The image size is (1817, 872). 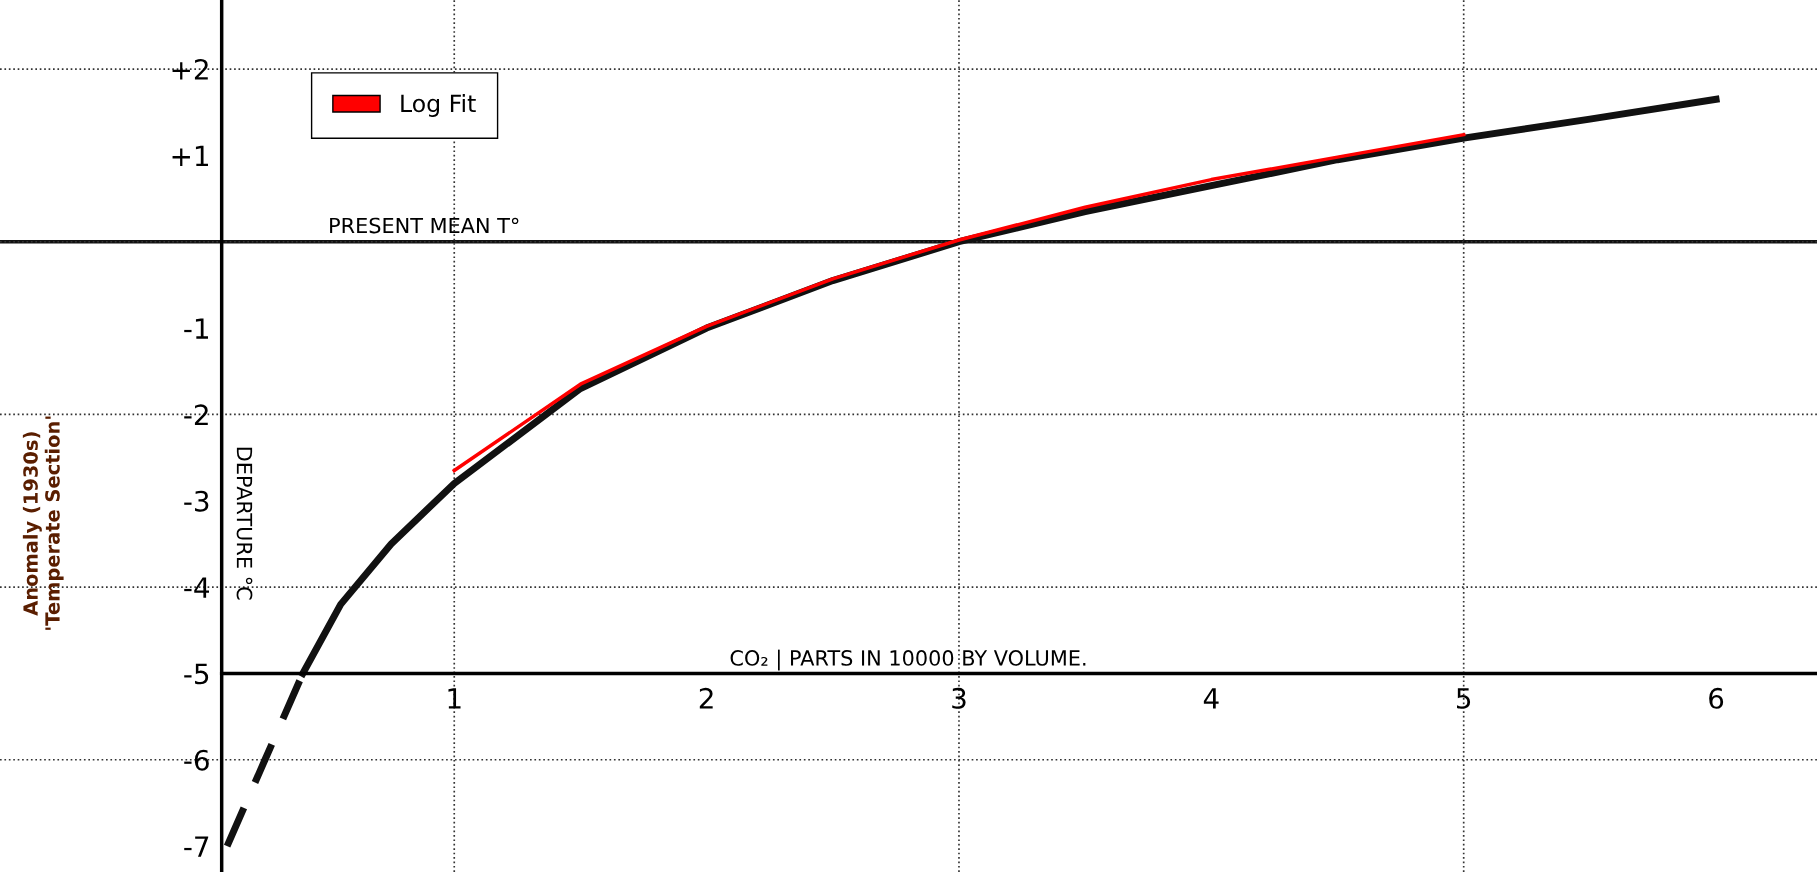 What do you see at coordinates (190, 155) in the screenshot?
I see `y-tick-label: +1` at bounding box center [190, 155].